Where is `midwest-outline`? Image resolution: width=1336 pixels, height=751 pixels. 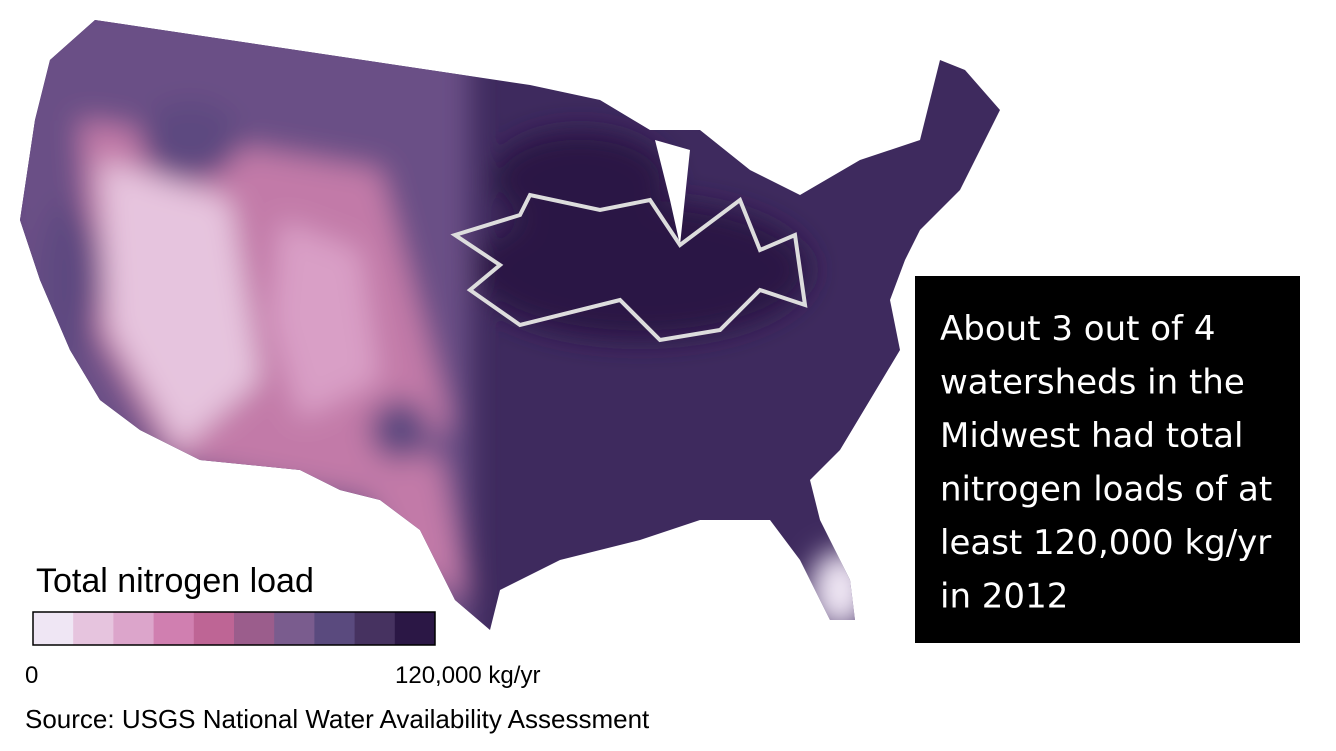 midwest-outline is located at coordinates (629, 267).